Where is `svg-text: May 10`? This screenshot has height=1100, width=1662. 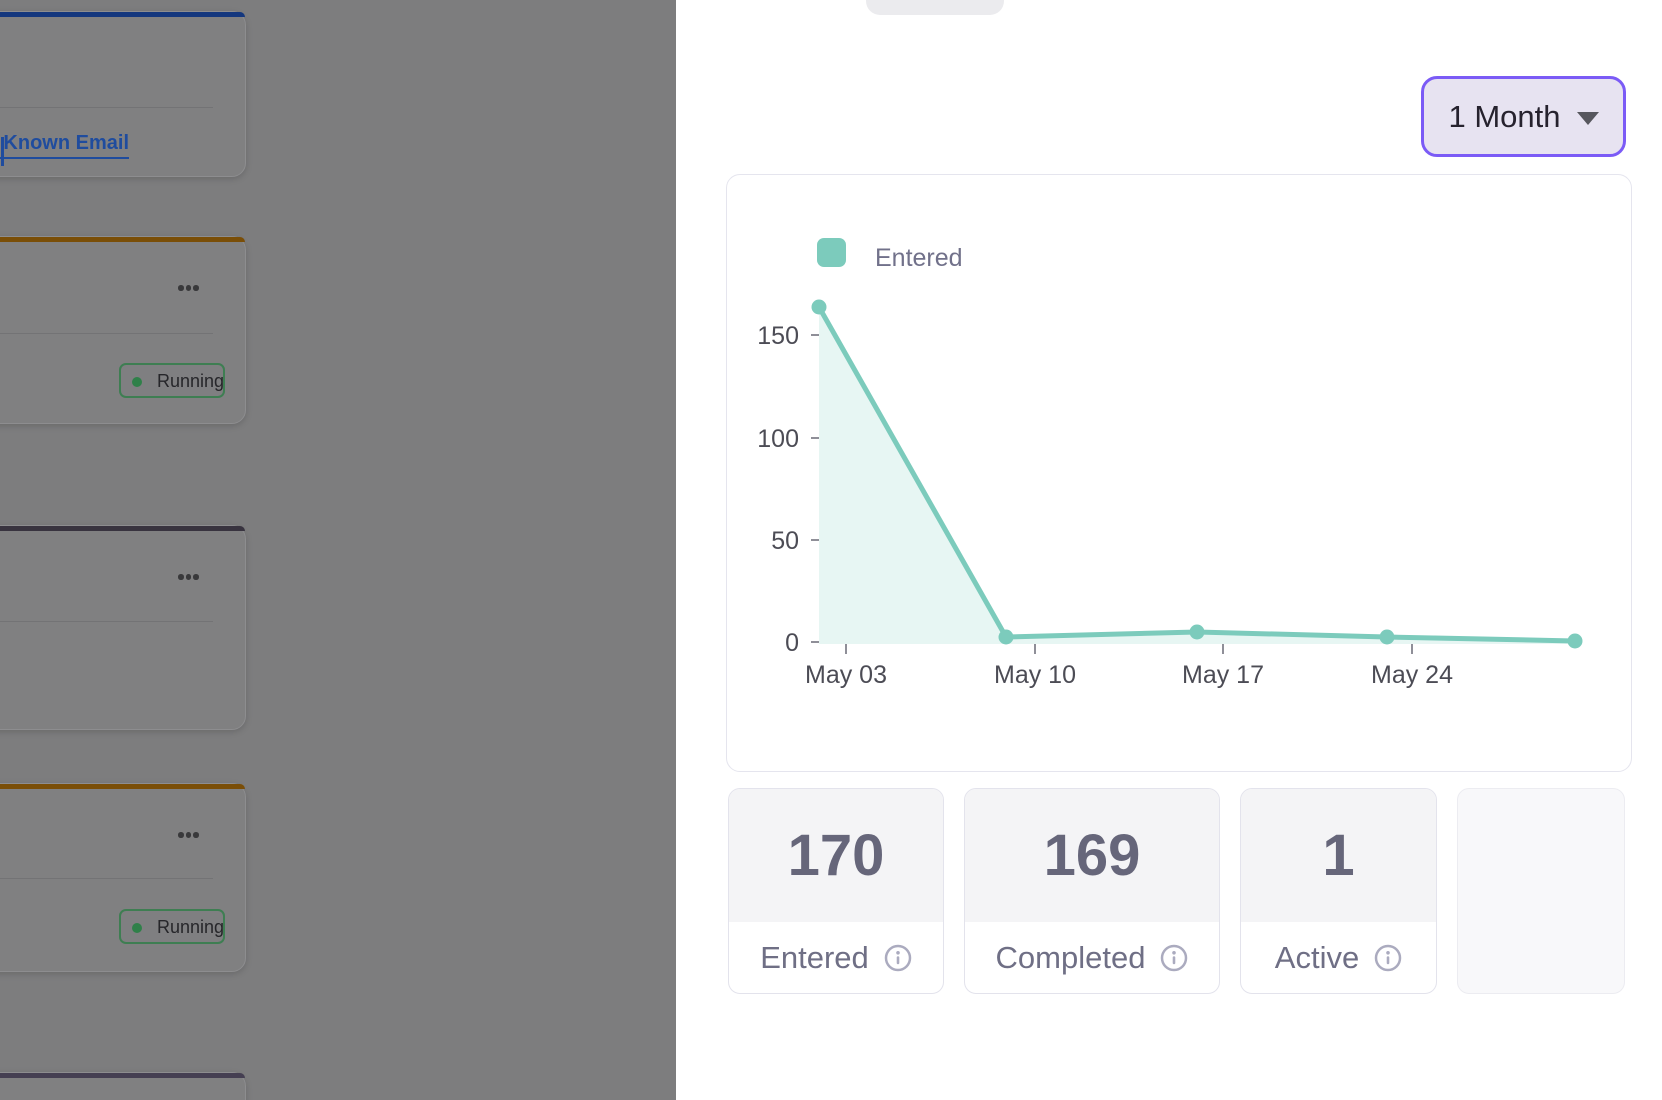
svg-text: May 10 is located at coordinates (1035, 675).